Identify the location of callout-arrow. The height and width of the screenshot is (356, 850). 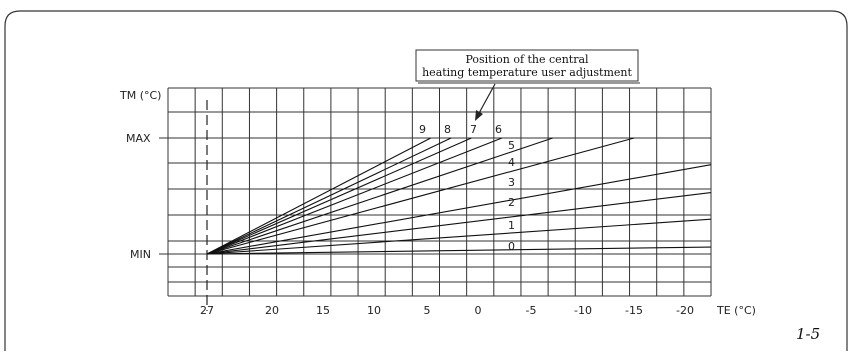
(486, 99).